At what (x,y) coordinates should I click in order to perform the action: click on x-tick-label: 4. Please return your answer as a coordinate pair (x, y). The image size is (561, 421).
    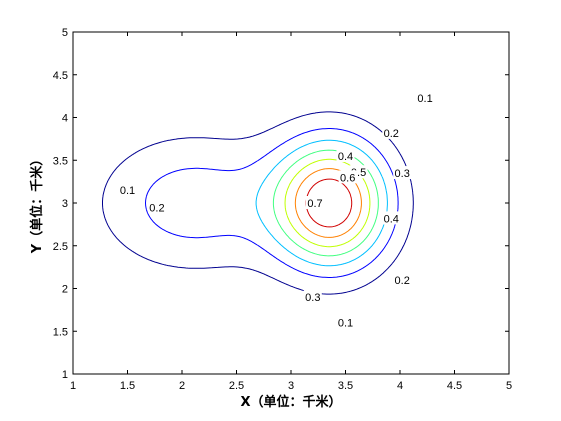
    Looking at the image, I should click on (400, 386).